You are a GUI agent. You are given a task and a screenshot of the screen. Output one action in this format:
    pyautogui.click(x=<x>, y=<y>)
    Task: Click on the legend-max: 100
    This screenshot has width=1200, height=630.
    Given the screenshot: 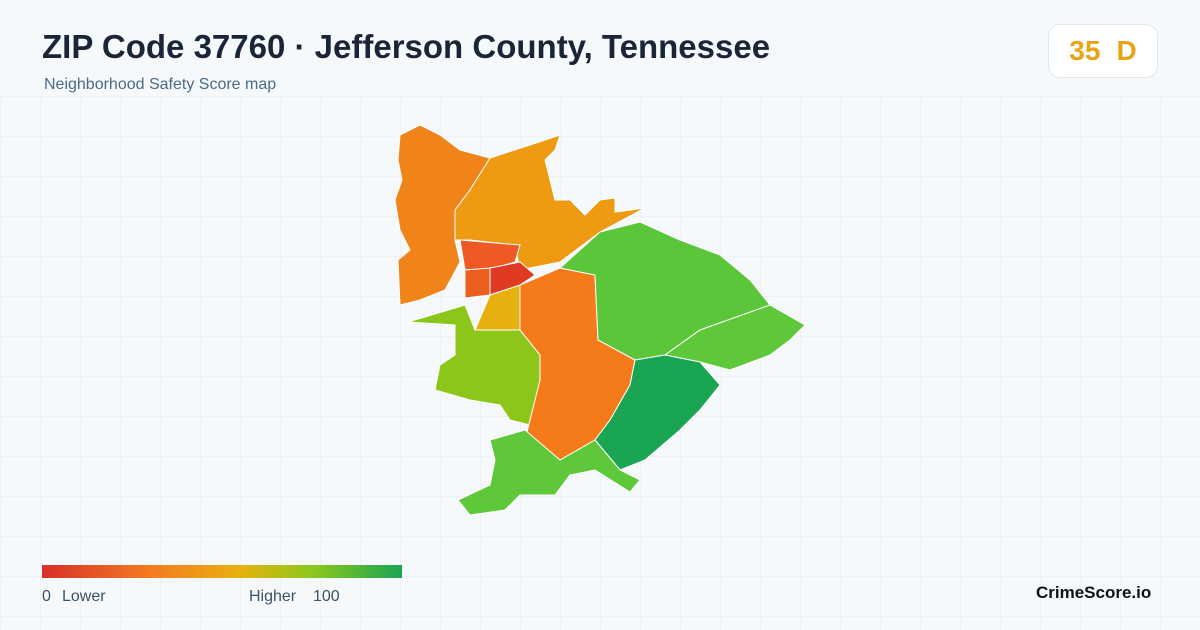 What is the action you would take?
    pyautogui.click(x=326, y=596)
    